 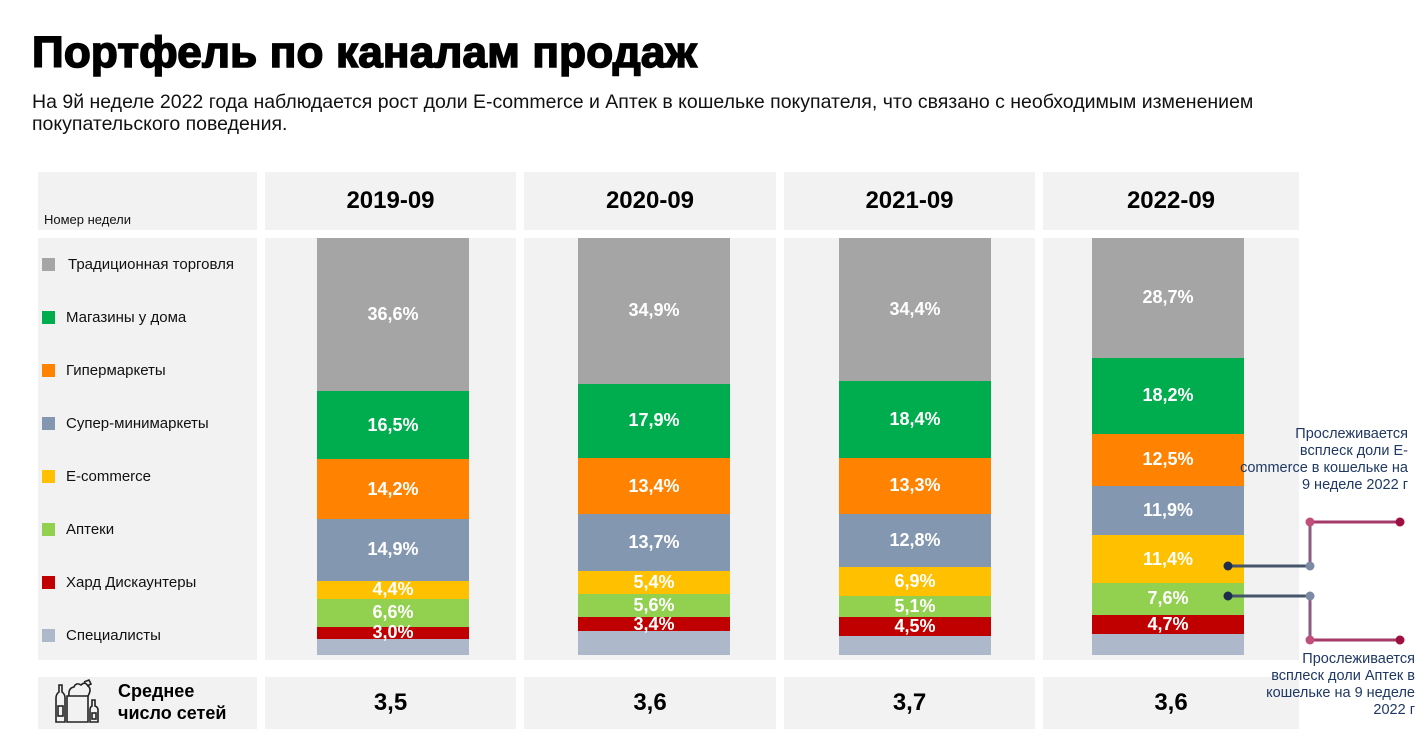 I want to click on data-label: 16,5%, so click(x=393, y=424).